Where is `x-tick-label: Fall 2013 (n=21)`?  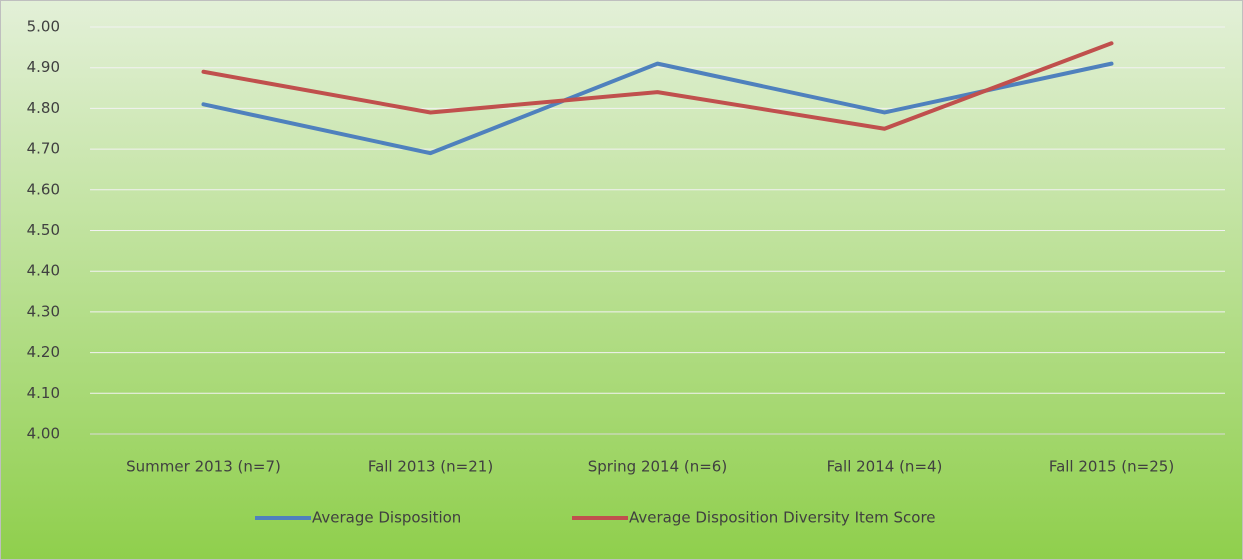
x-tick-label: Fall 2013 (n=21) is located at coordinates (430, 467).